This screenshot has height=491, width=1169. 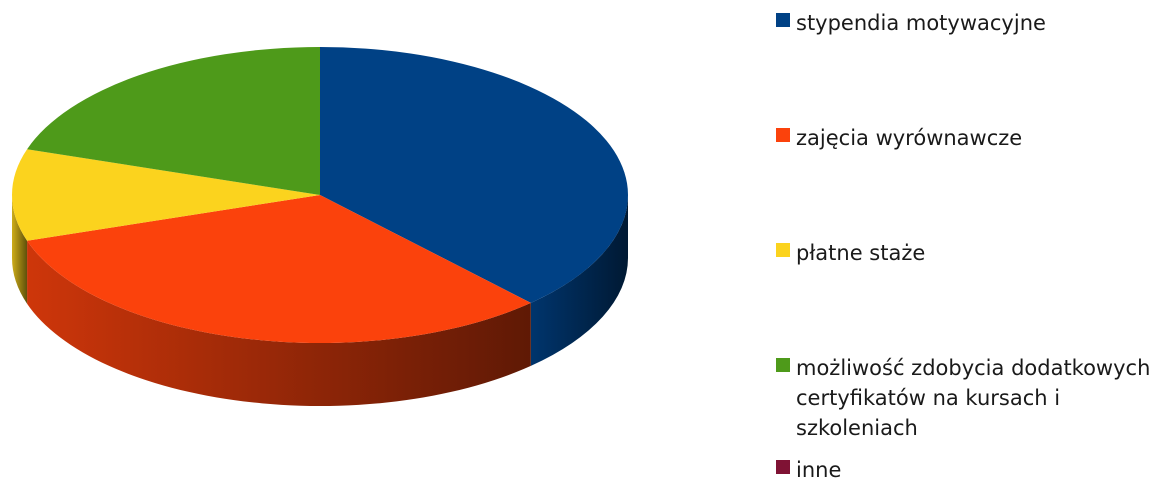 I want to click on pie-side-zajecia, so click(x=279, y=323).